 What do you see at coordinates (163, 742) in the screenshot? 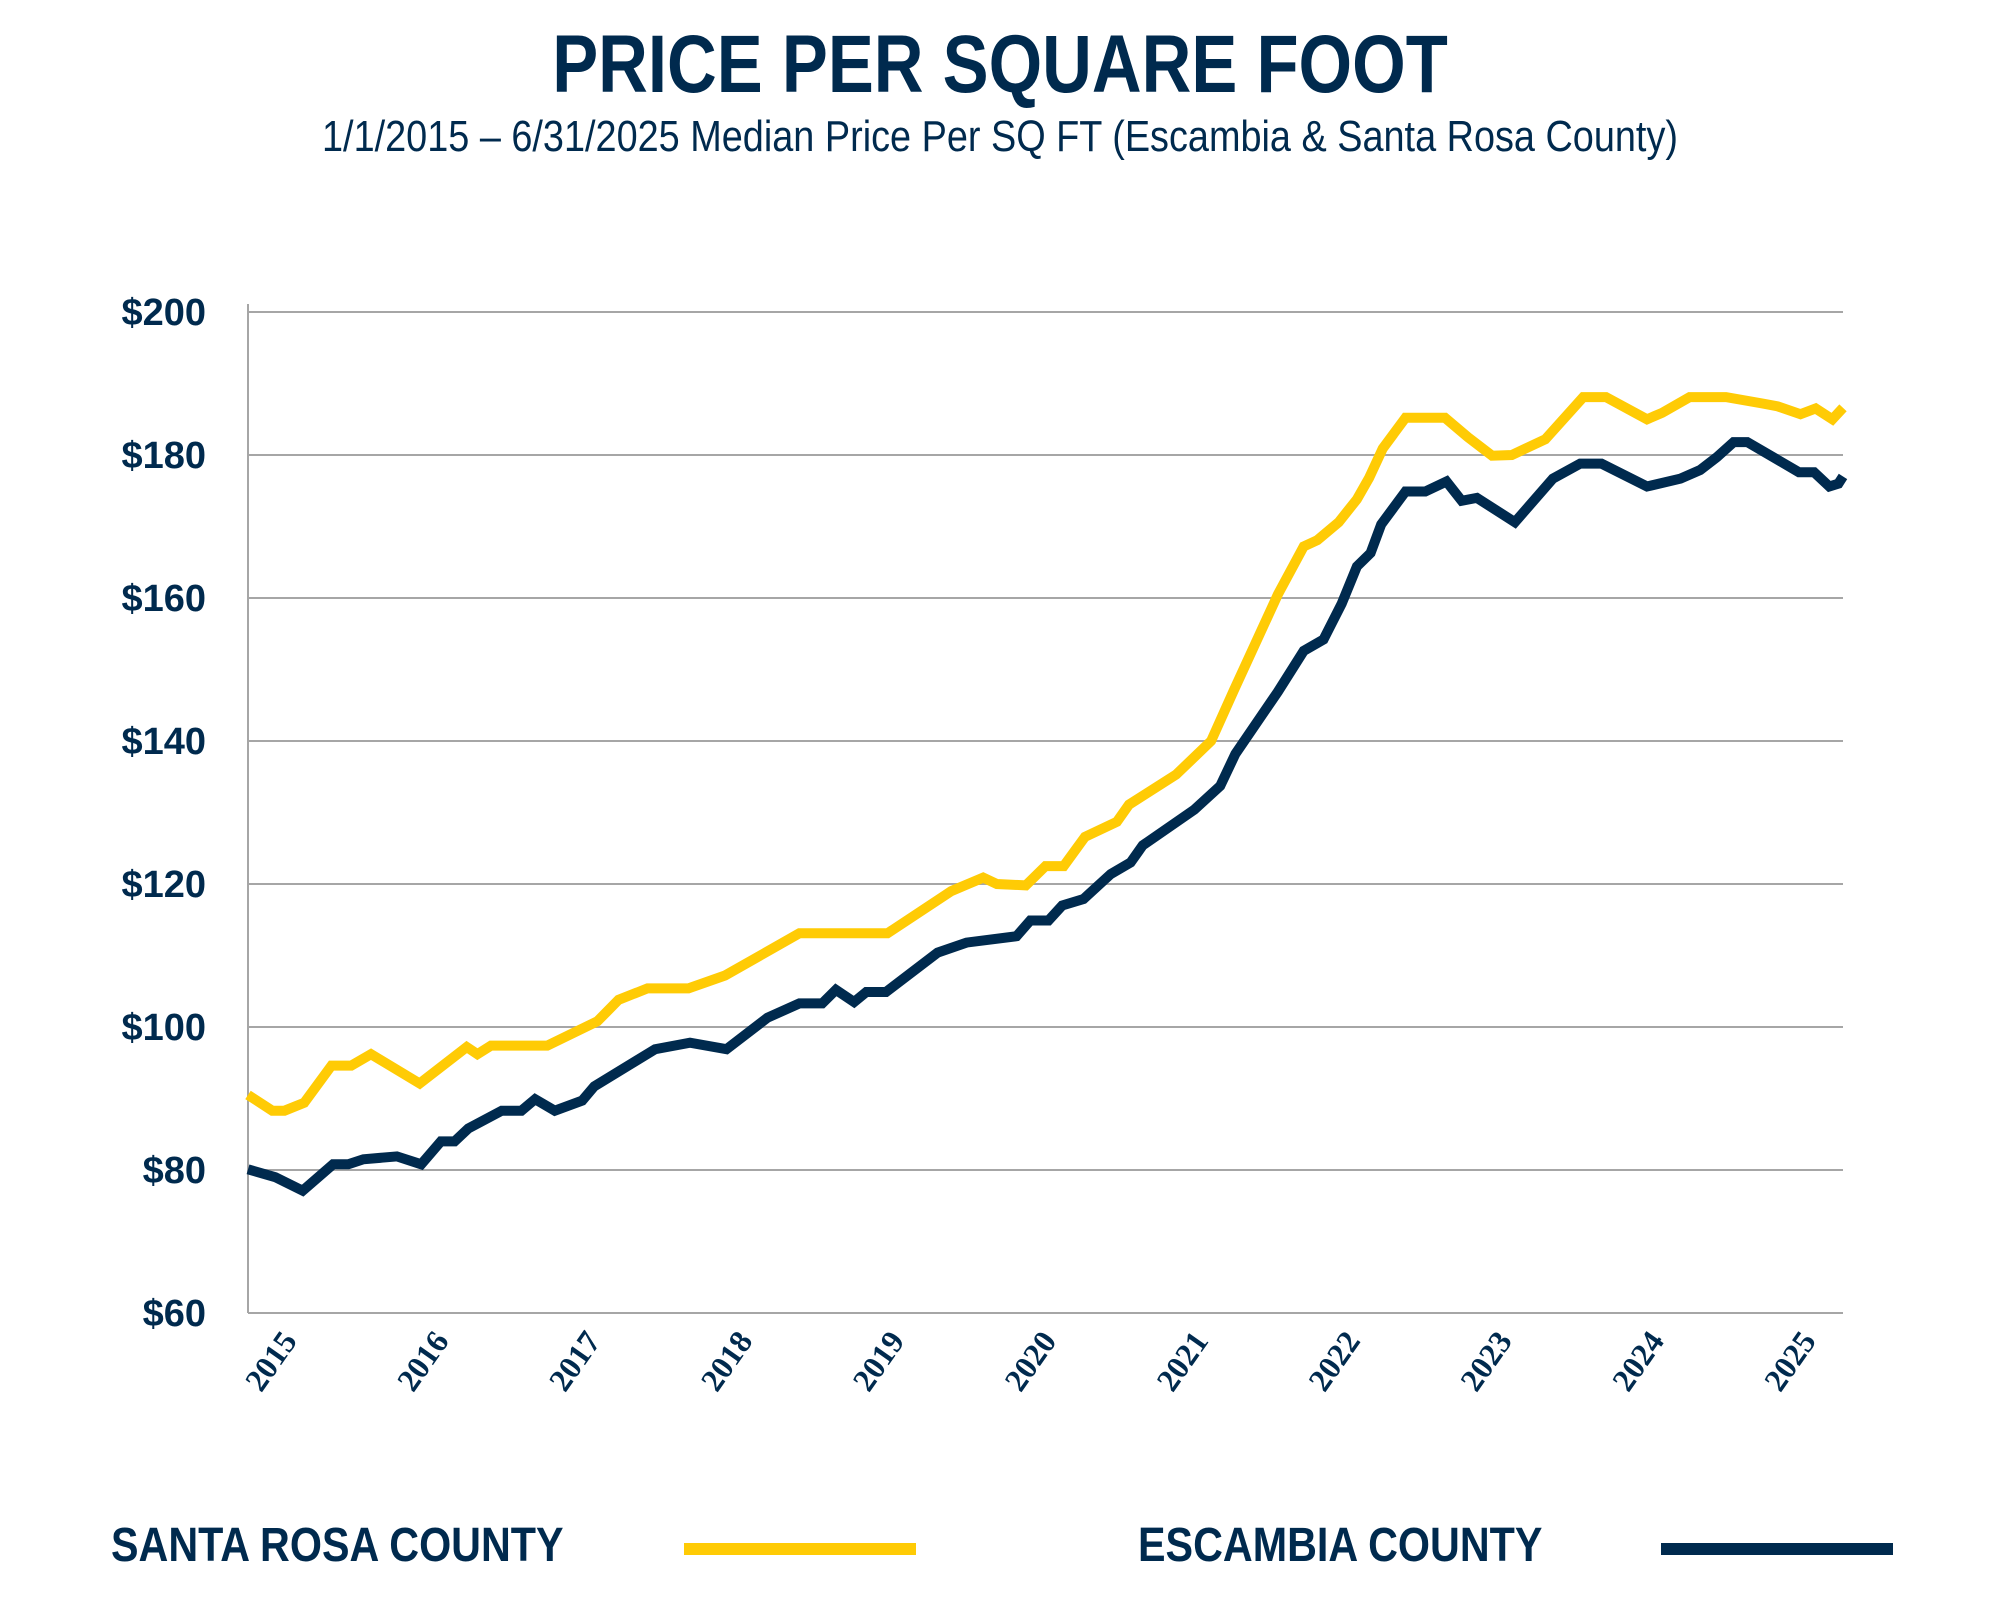
I see `y-tick-label: $140` at bounding box center [163, 742].